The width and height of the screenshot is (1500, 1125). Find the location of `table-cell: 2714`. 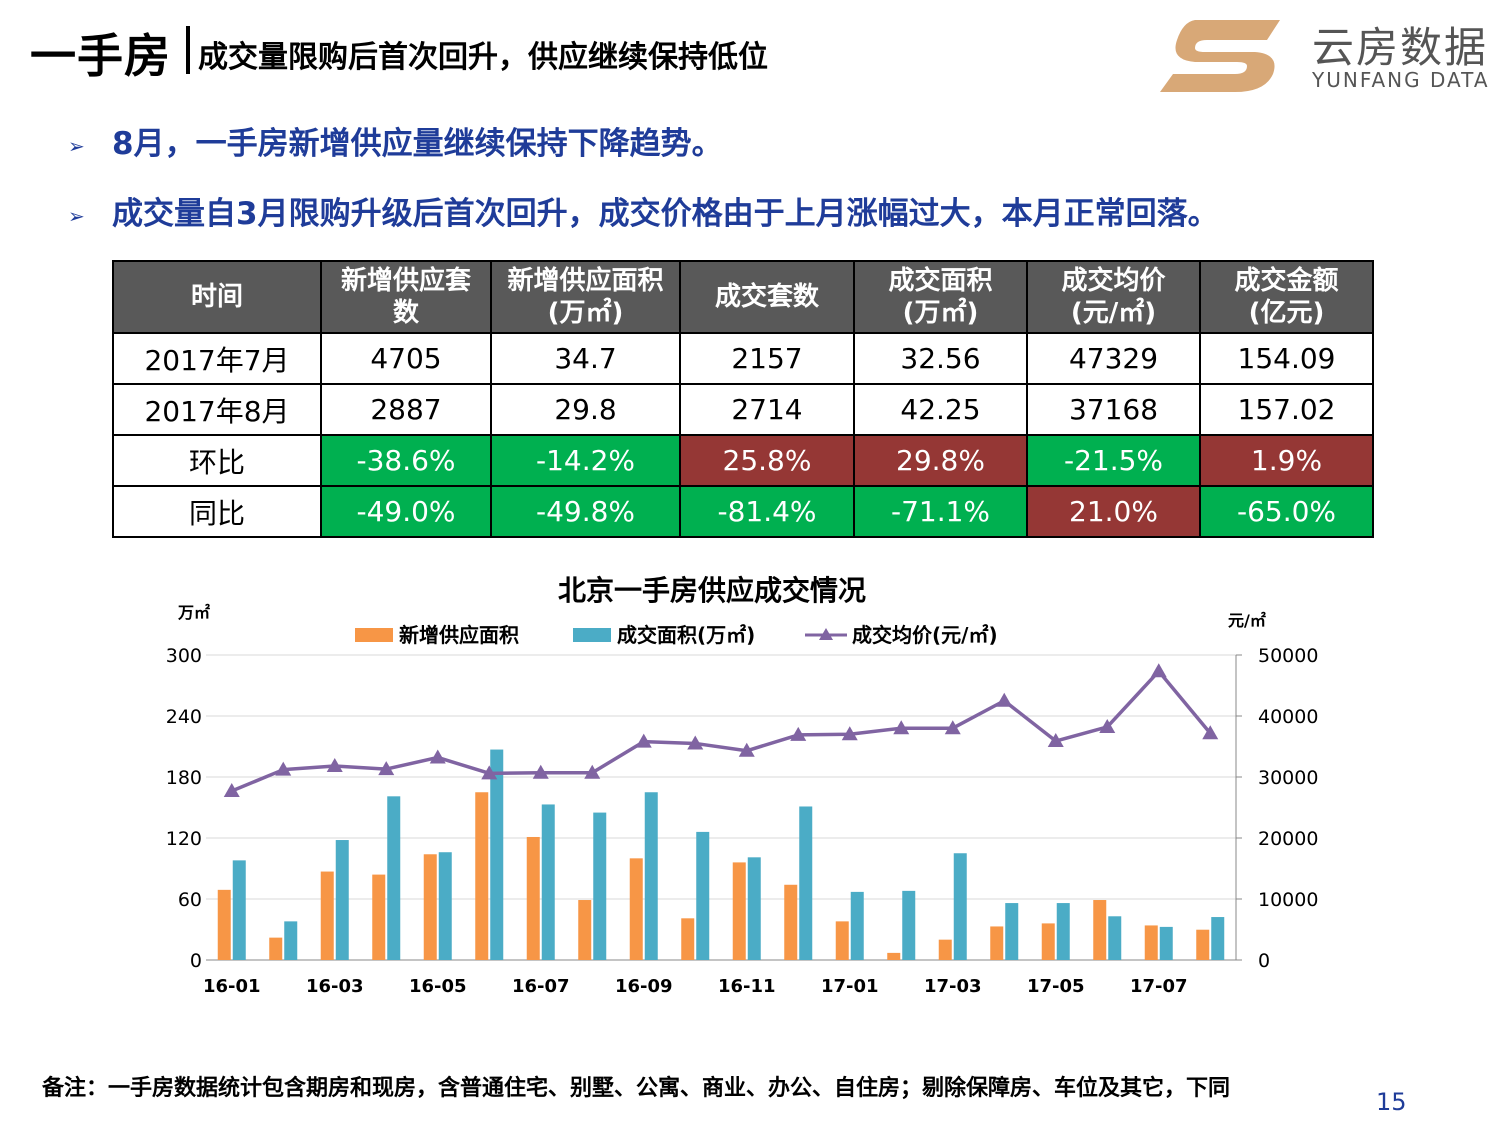

table-cell: 2714 is located at coordinates (767, 409).